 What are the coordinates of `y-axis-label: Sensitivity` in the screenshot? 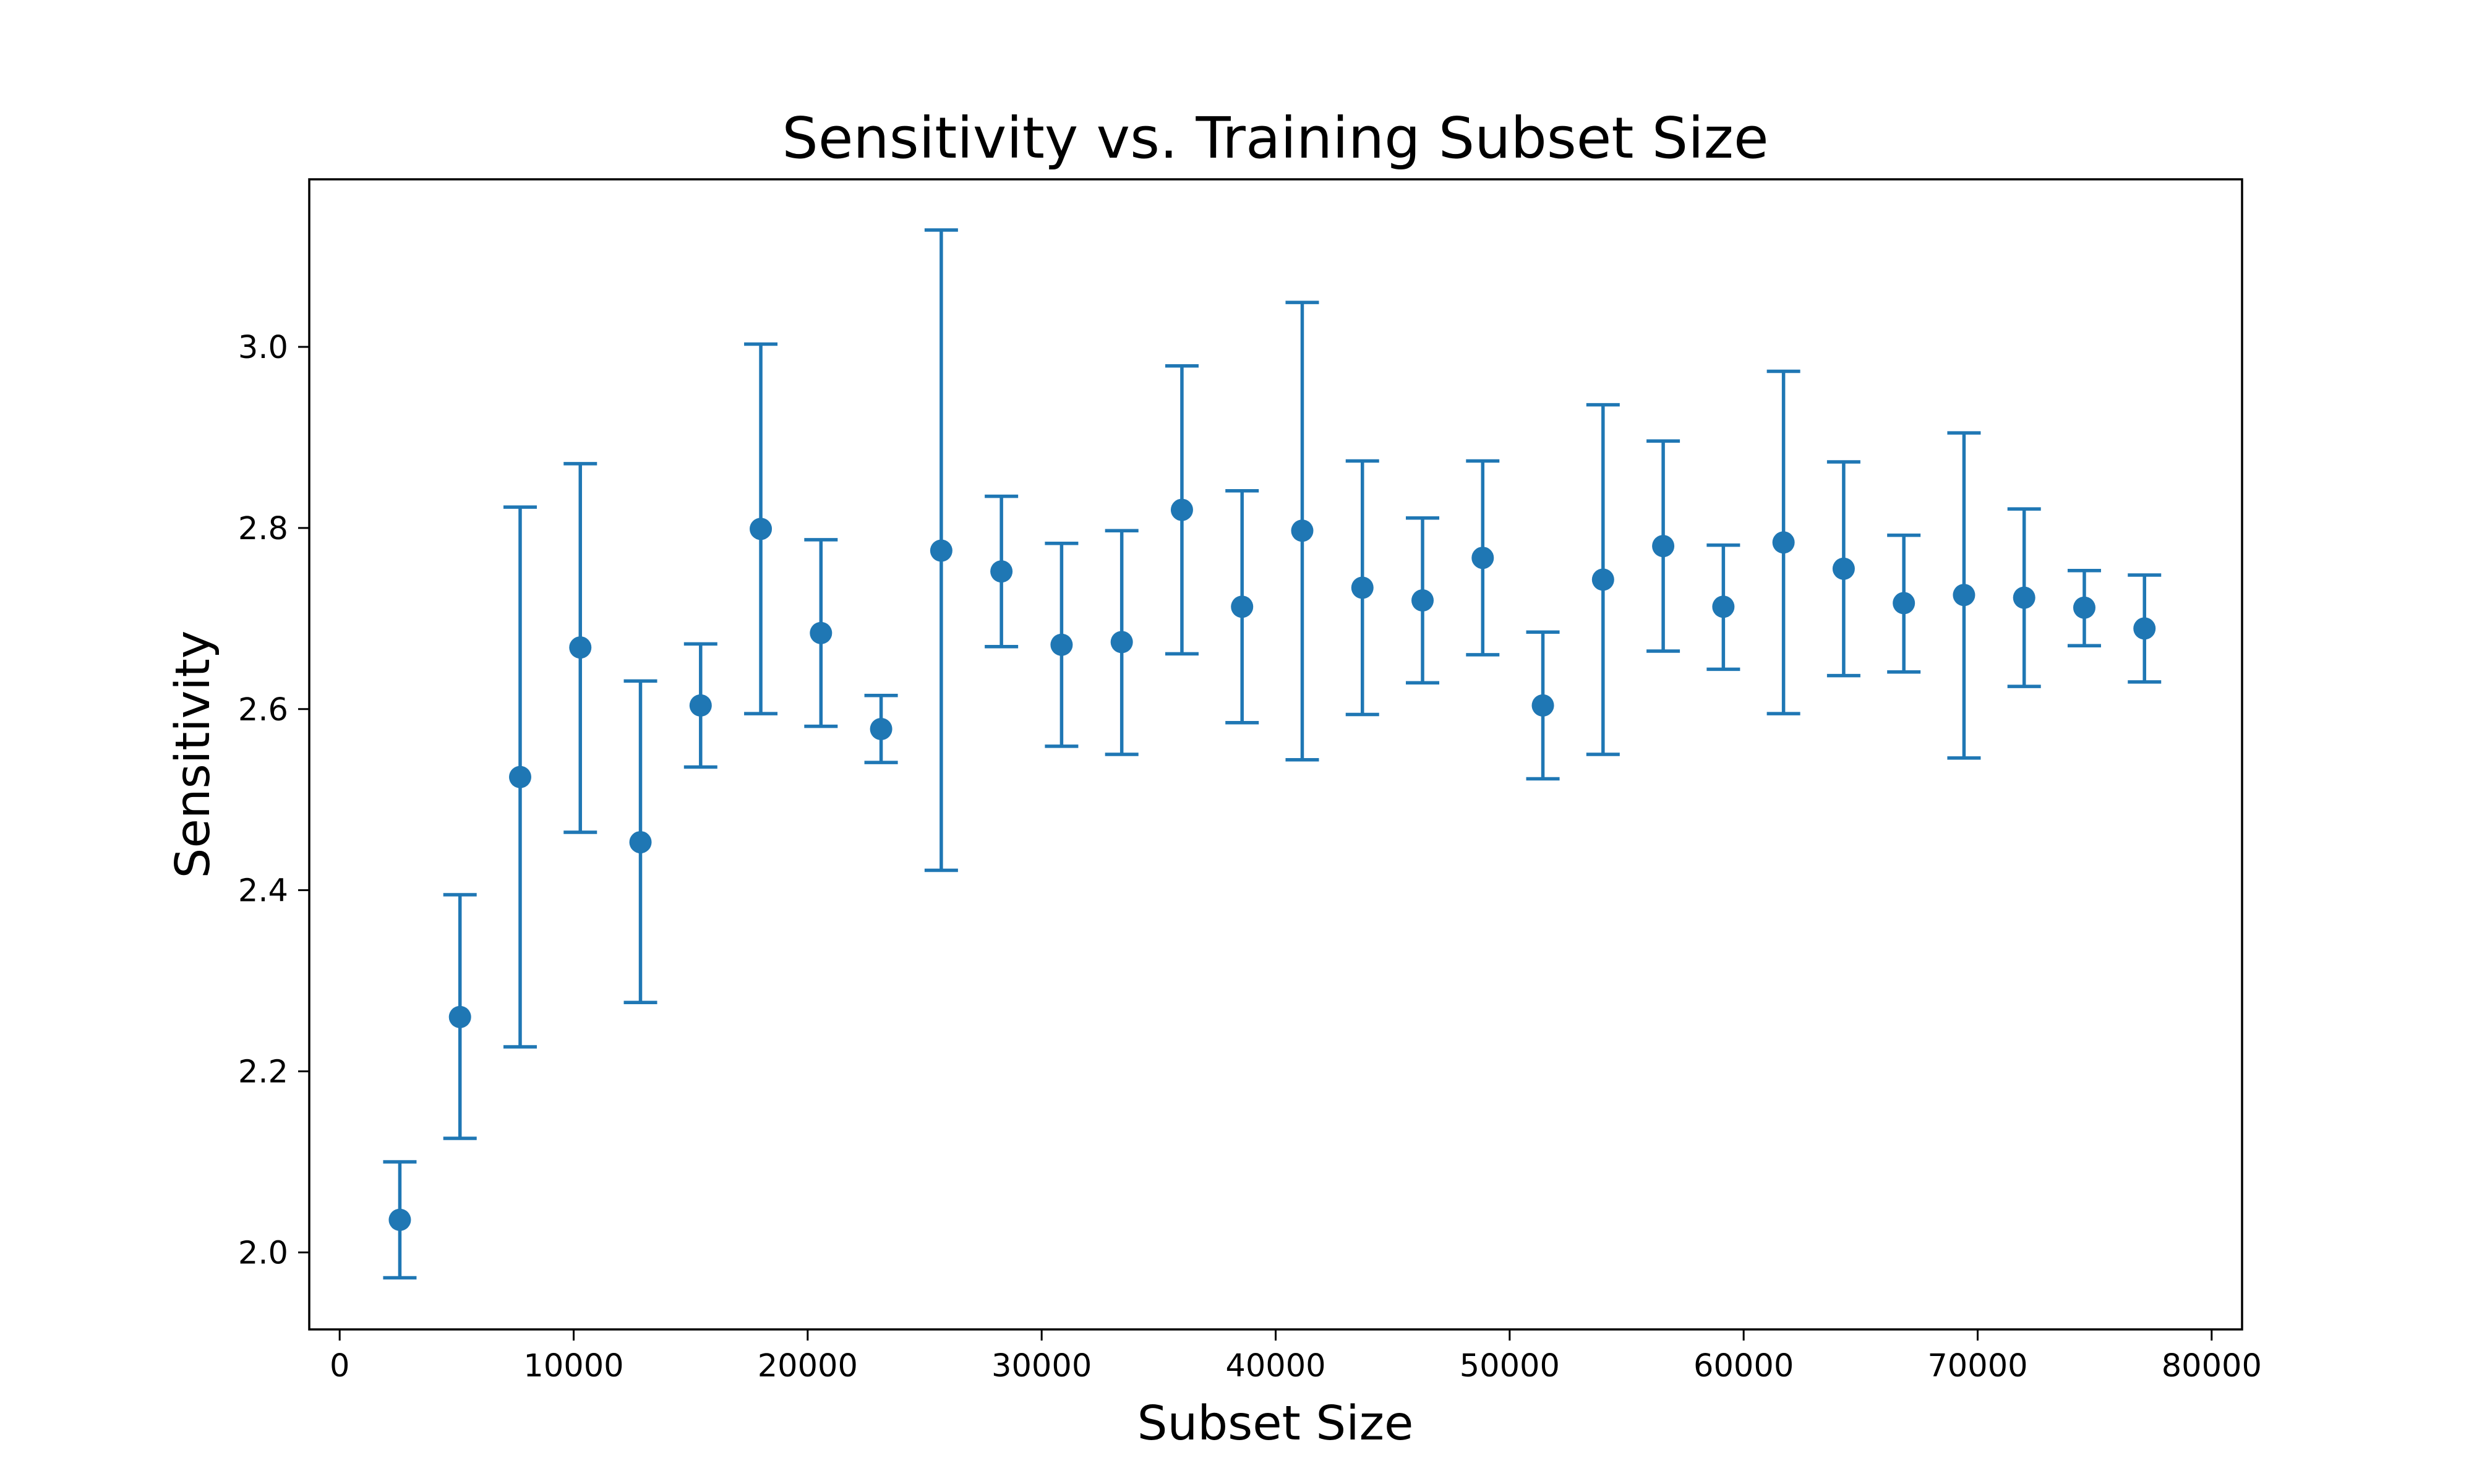 It's located at (193, 755).